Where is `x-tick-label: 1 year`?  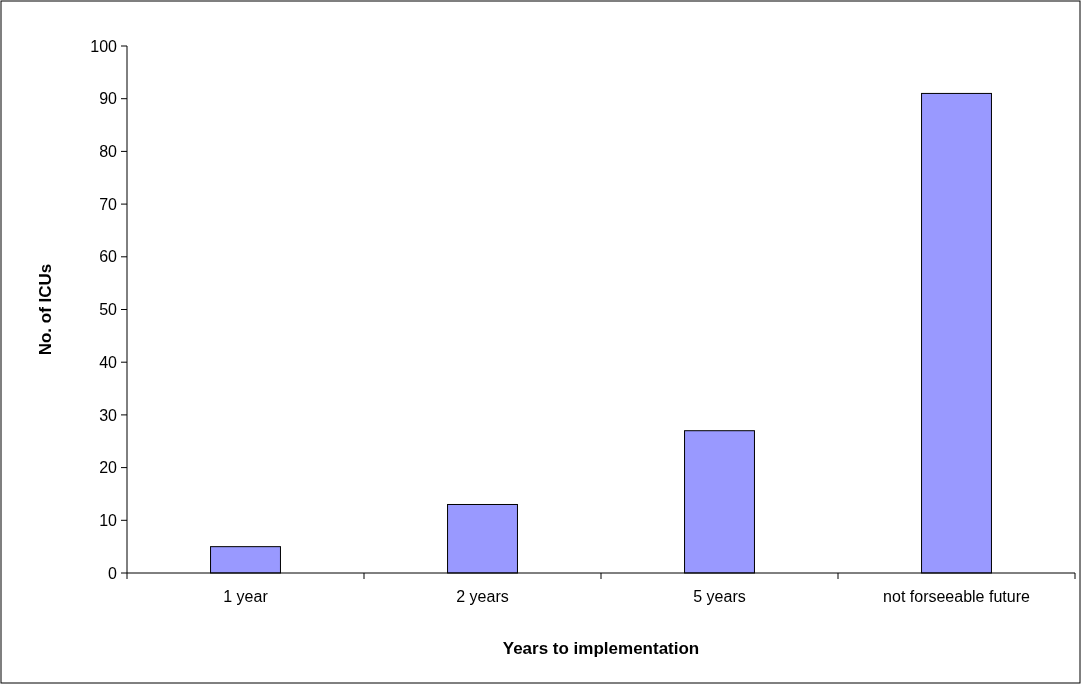
x-tick-label: 1 year is located at coordinates (246, 596).